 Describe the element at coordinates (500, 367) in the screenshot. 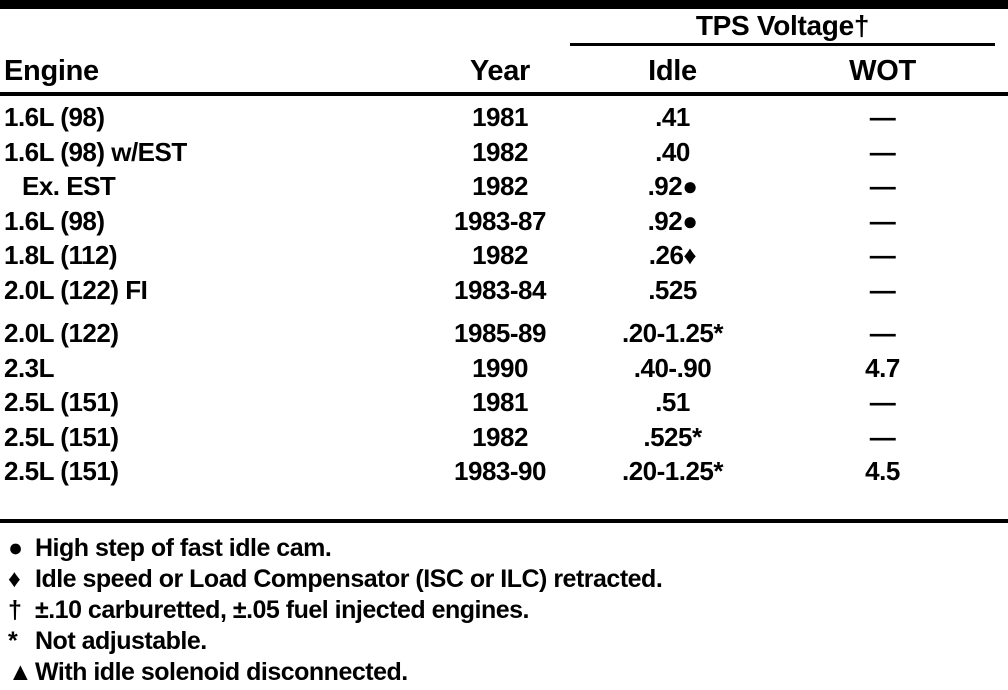

I see `year-cell: 1990` at that location.